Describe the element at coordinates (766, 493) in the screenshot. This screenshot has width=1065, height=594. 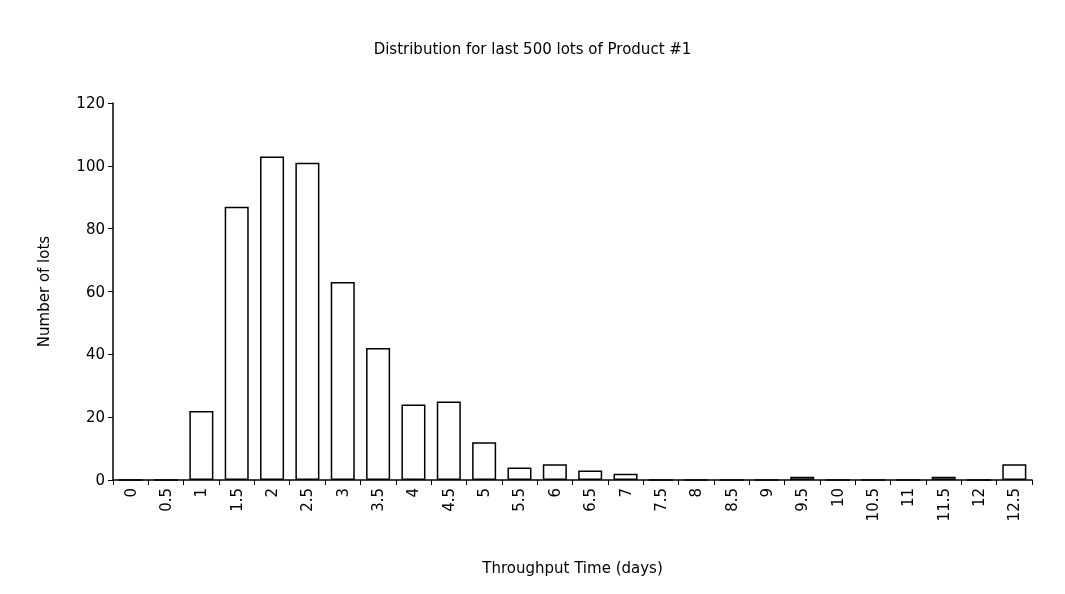
I see `x-tick-label: 9` at that location.